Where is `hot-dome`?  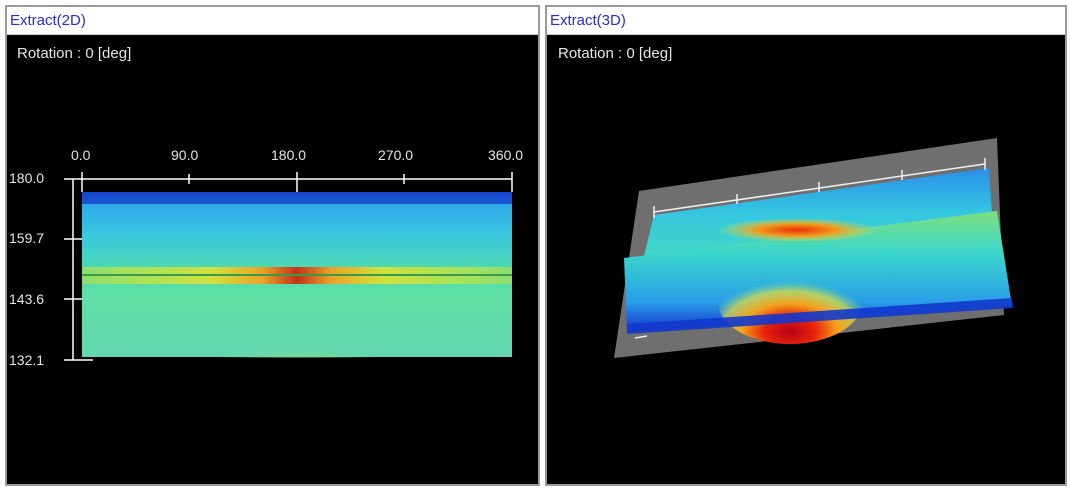 hot-dome is located at coordinates (790, 302).